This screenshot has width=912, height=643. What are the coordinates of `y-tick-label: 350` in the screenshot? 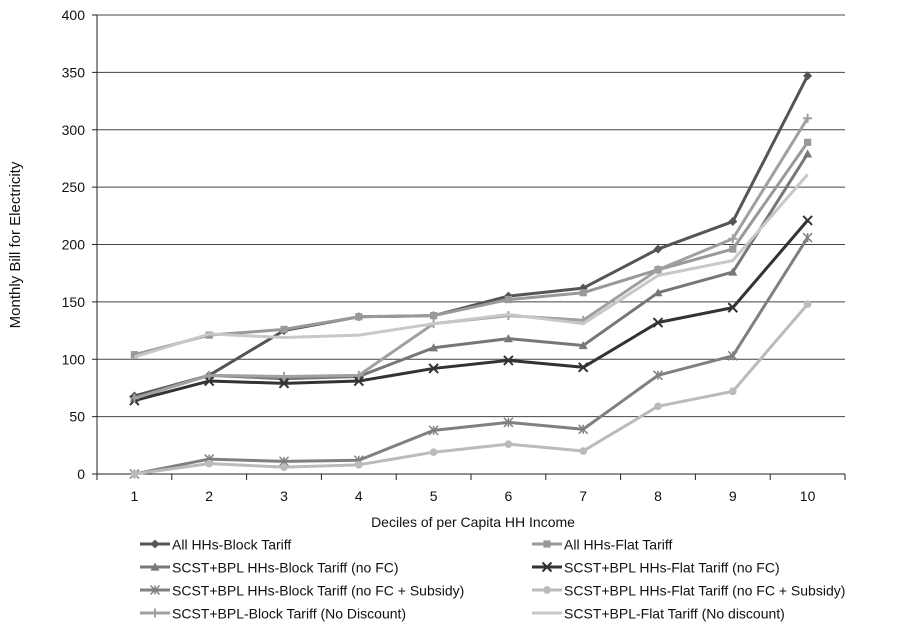 It's located at (74, 72).